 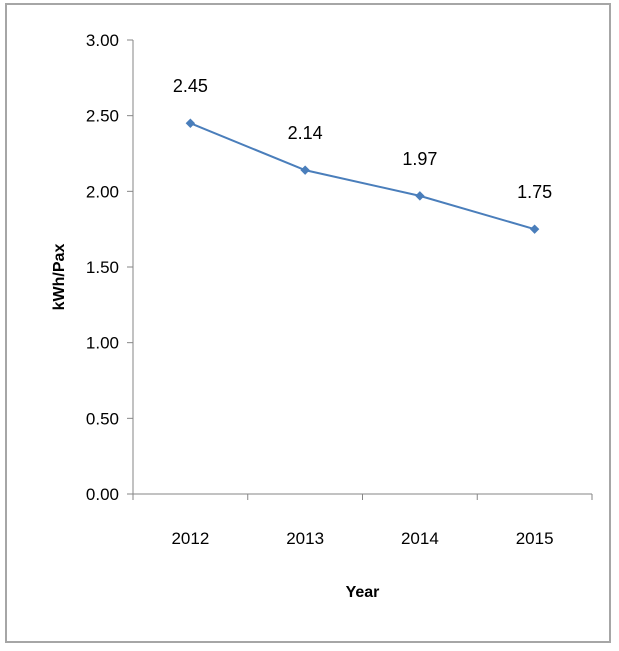 I want to click on series-line, so click(x=362, y=176).